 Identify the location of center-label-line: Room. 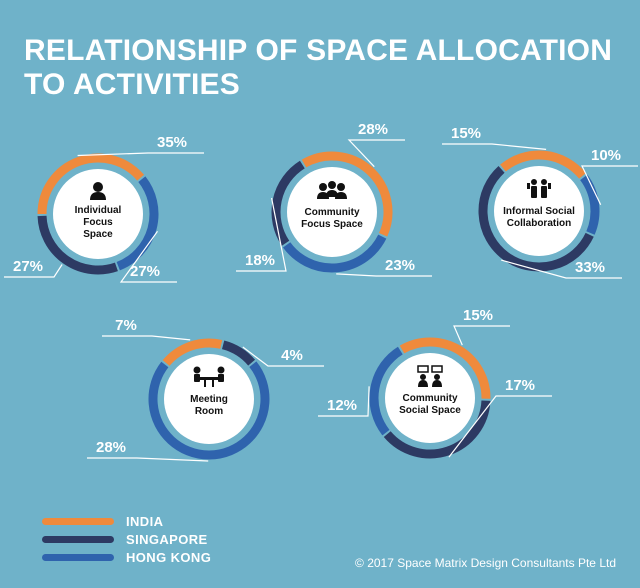
(209, 411).